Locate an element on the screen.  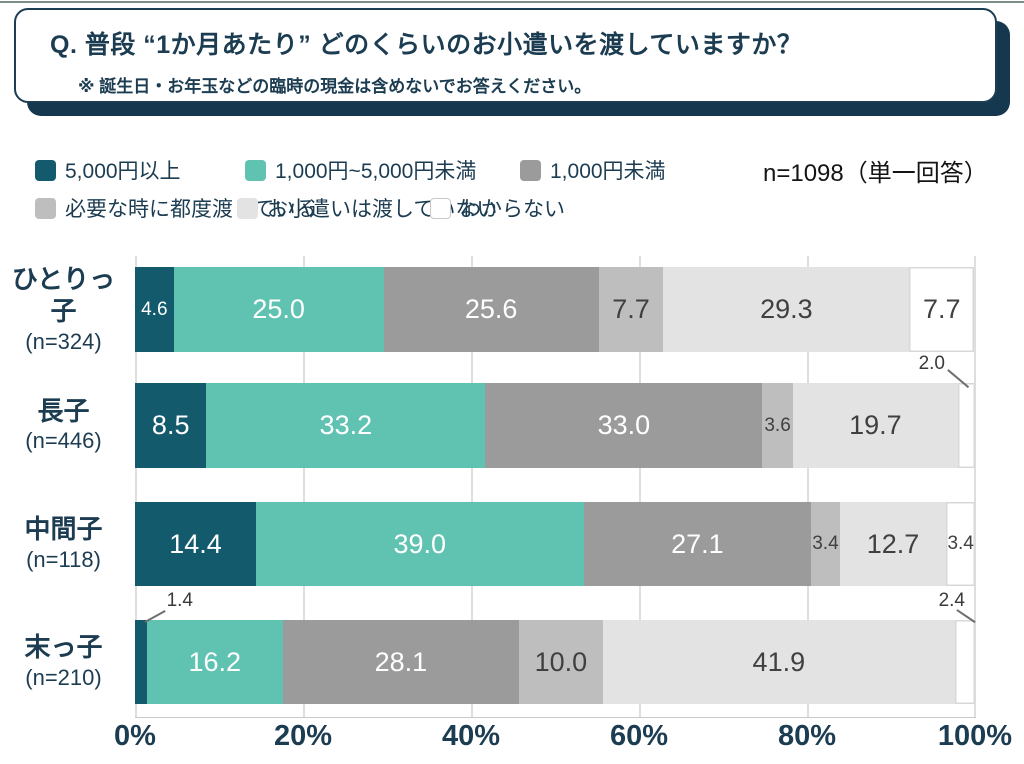
category-label: 末っ子 (n=210) is located at coordinates (63, 662).